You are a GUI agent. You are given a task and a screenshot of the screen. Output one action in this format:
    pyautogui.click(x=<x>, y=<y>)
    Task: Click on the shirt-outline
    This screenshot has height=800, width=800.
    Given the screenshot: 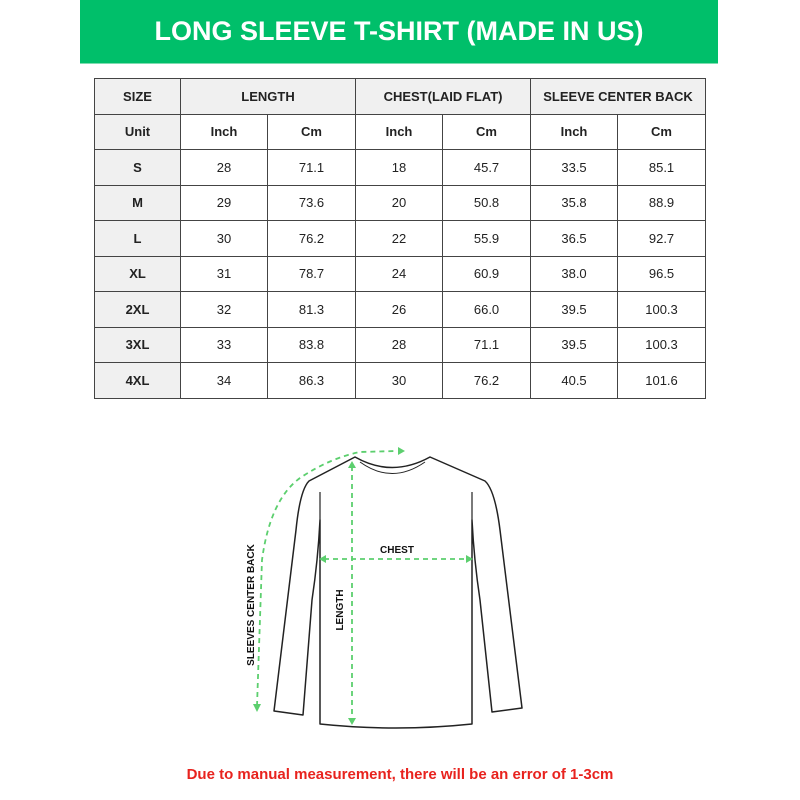 What is the action you would take?
    pyautogui.click(x=398, y=592)
    